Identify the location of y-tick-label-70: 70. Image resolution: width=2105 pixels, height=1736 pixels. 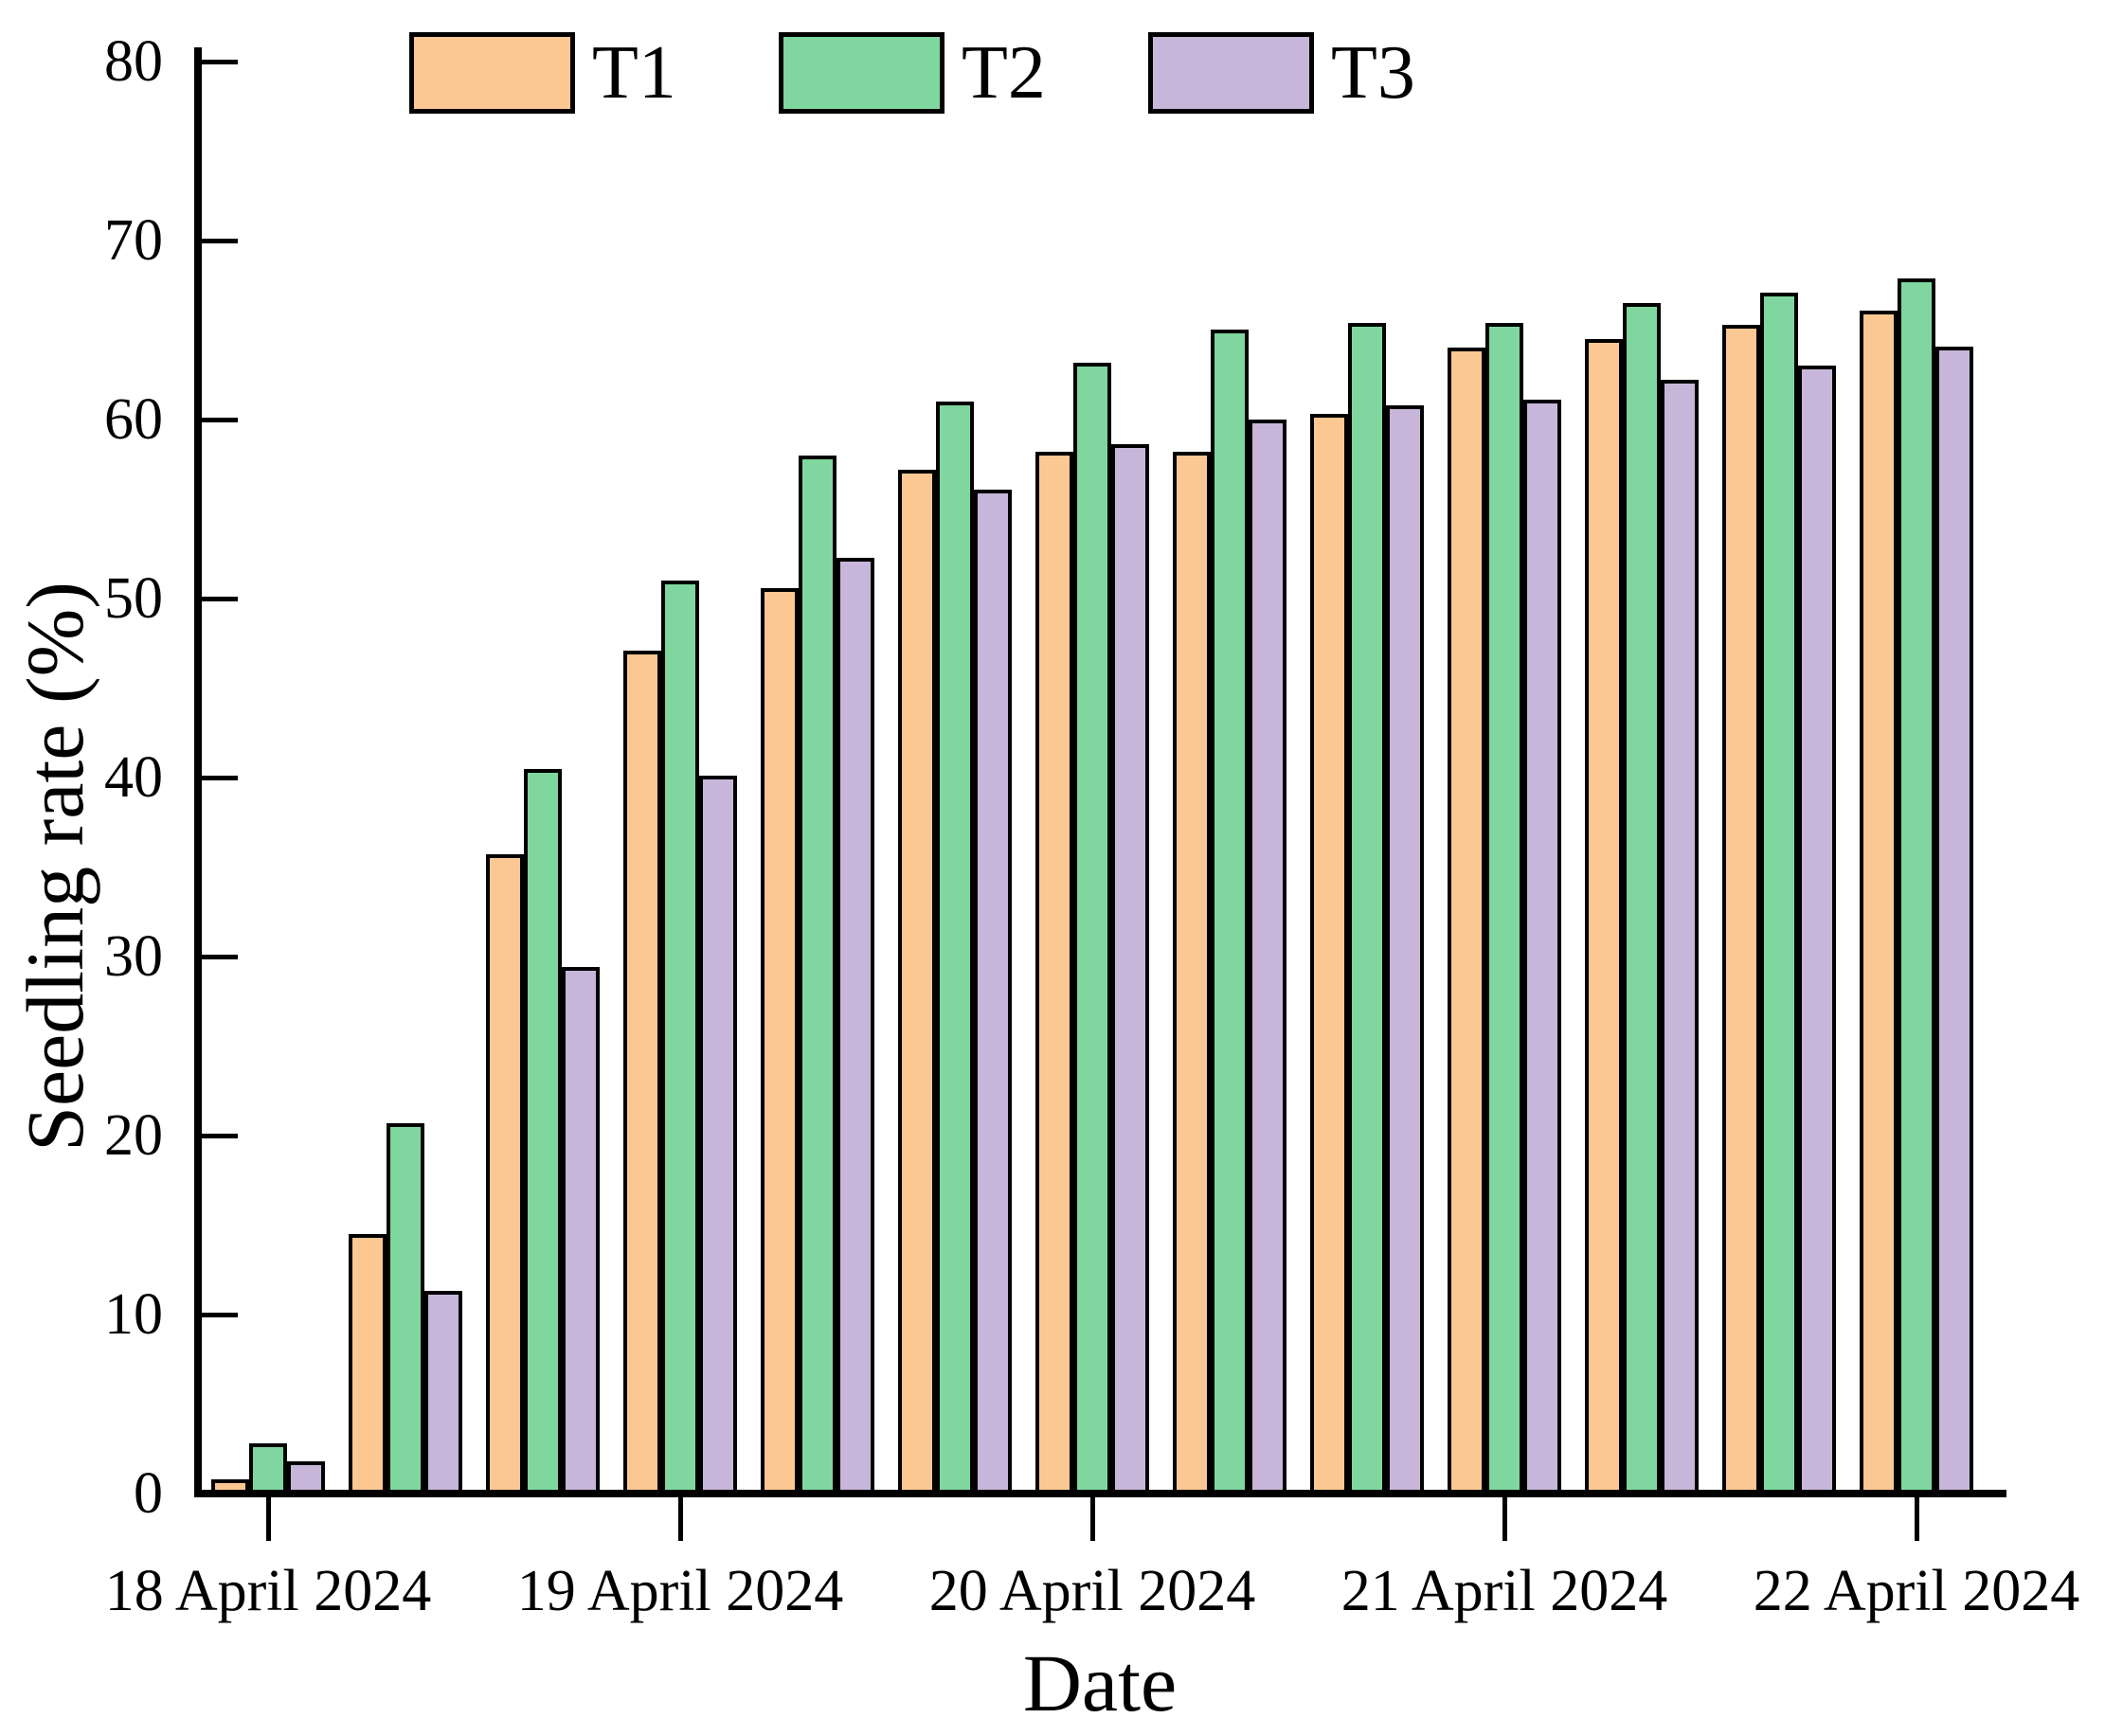
(133, 240).